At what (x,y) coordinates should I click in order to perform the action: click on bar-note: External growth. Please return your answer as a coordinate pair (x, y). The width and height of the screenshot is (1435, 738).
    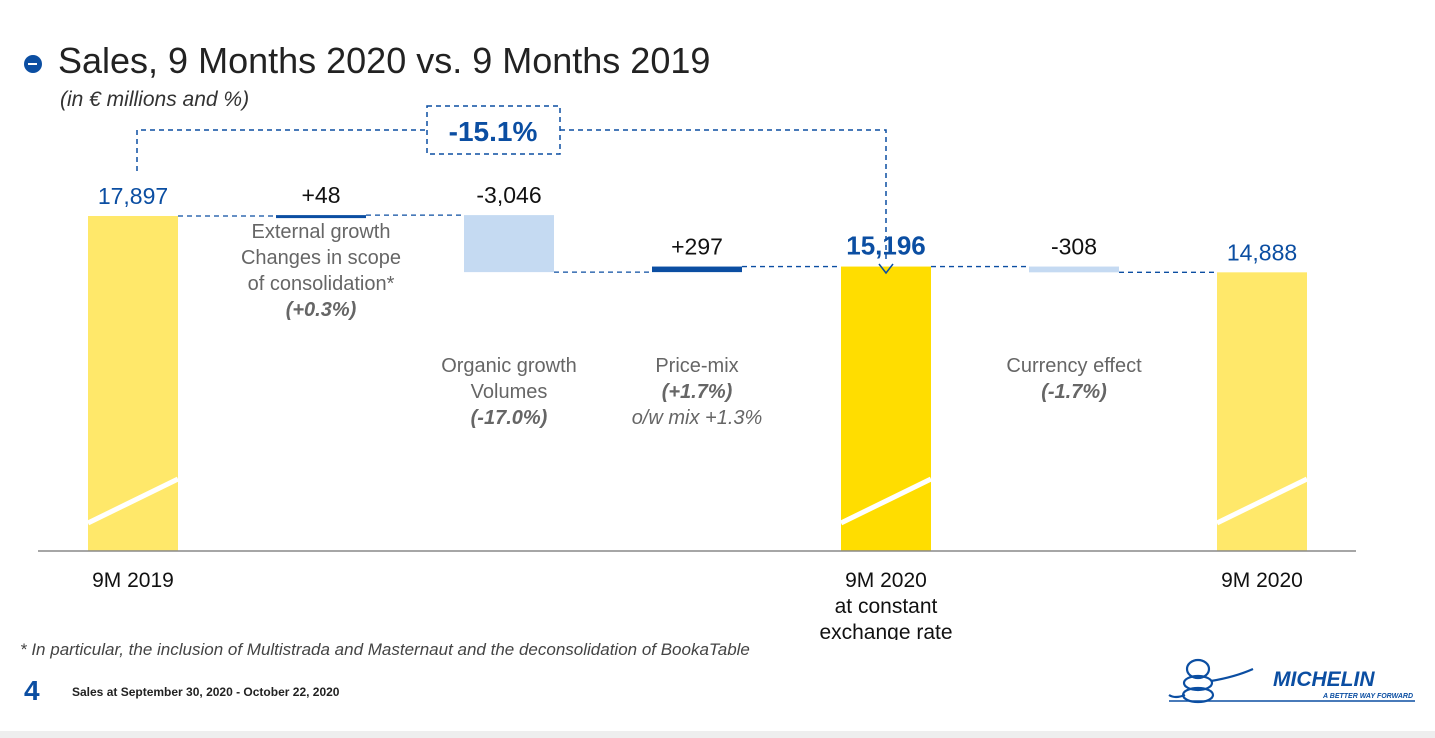
    Looking at the image, I should click on (321, 232).